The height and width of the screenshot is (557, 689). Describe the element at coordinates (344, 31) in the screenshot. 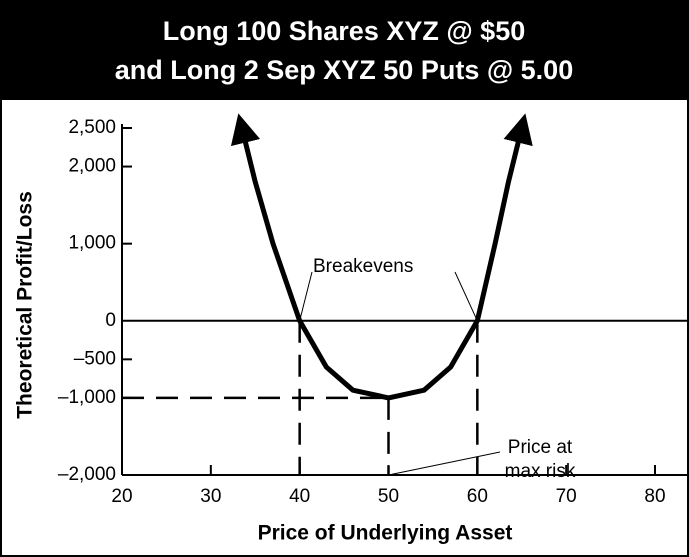

I see `chart-title: Long 100 Shares XYZ @ $50` at that location.